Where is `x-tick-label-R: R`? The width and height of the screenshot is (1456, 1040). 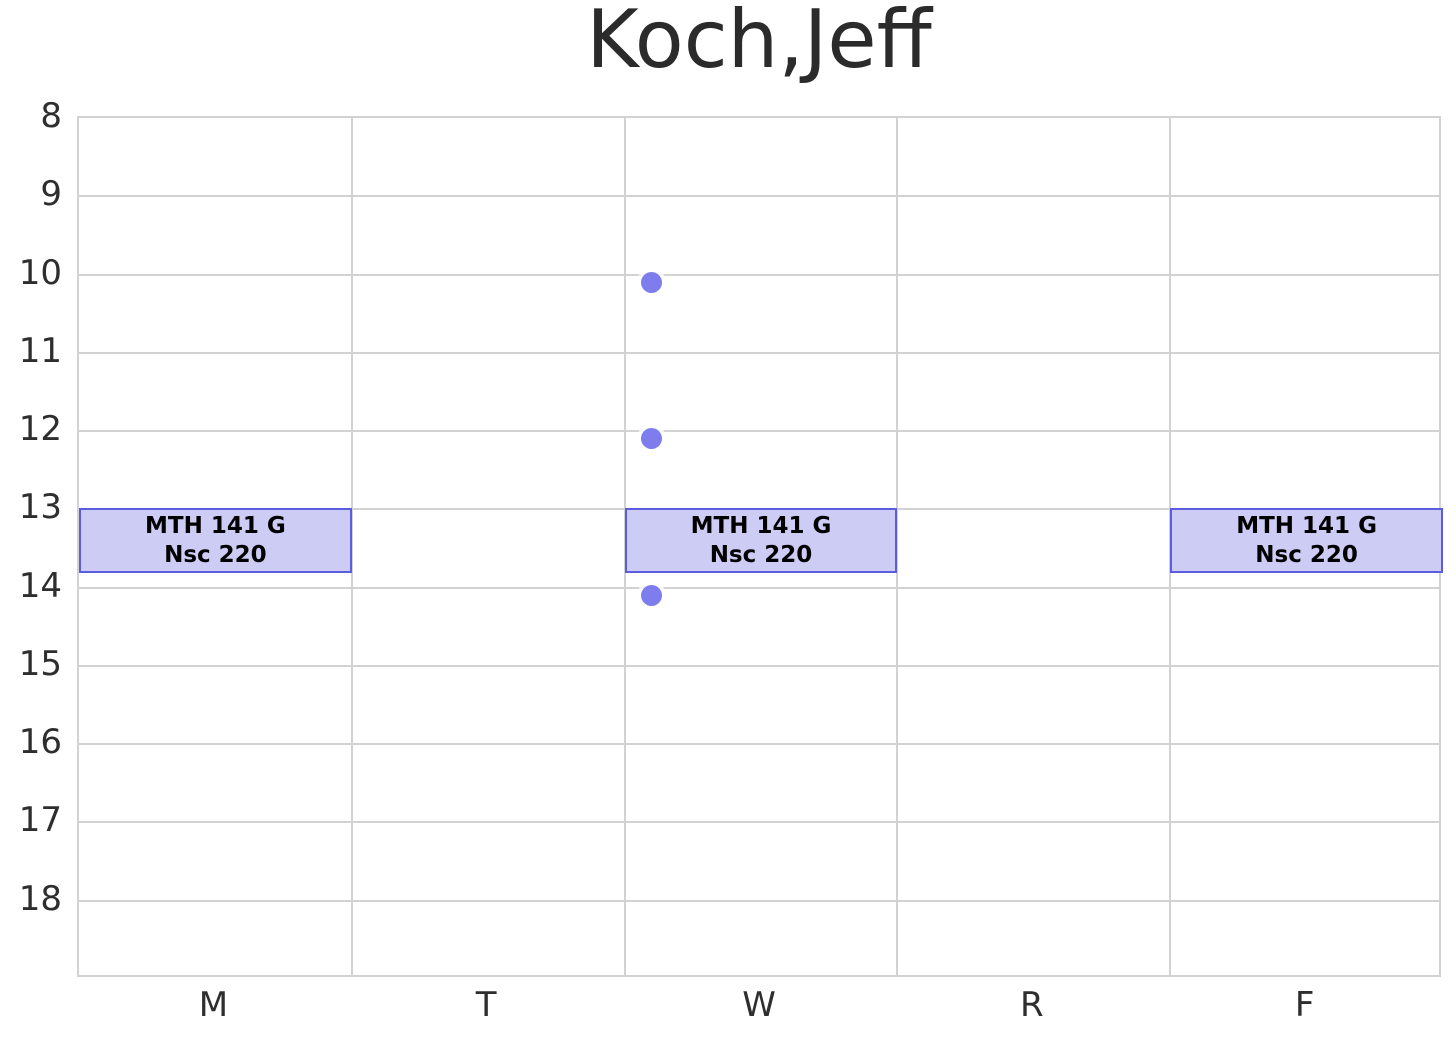 x-tick-label-R: R is located at coordinates (1031, 1005).